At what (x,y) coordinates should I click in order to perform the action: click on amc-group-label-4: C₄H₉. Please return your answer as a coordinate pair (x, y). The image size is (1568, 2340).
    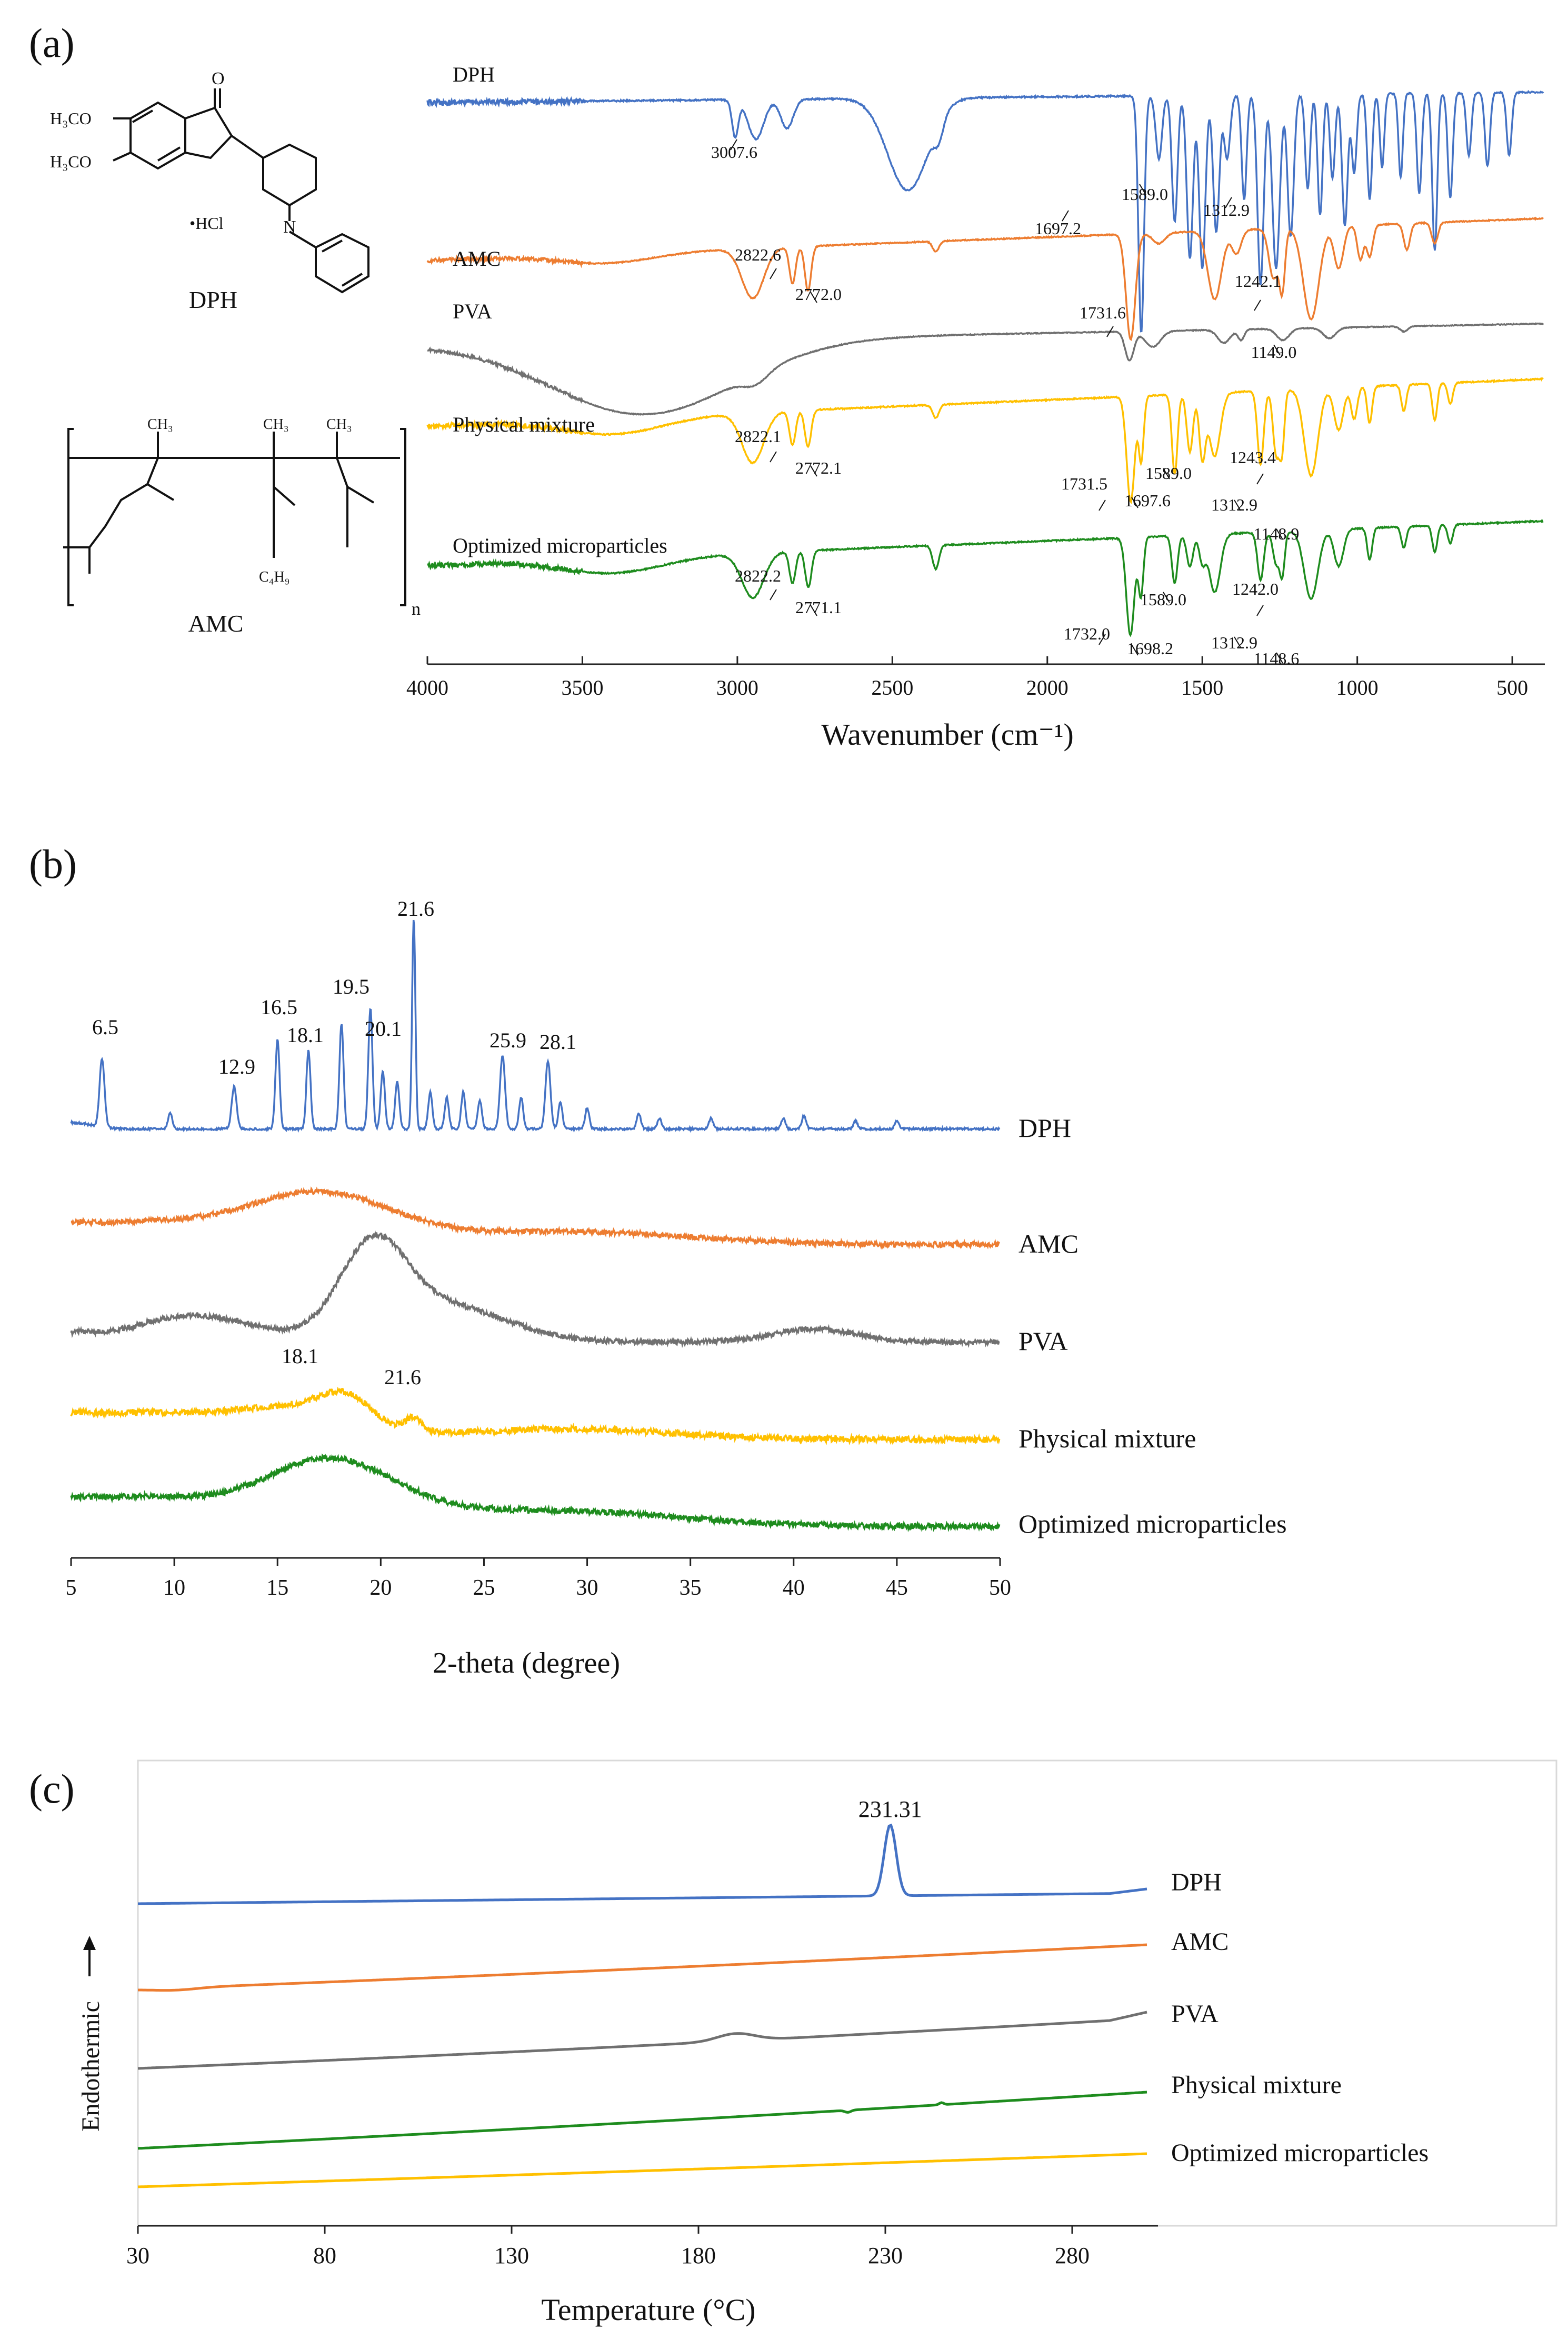
    Looking at the image, I should click on (274, 577).